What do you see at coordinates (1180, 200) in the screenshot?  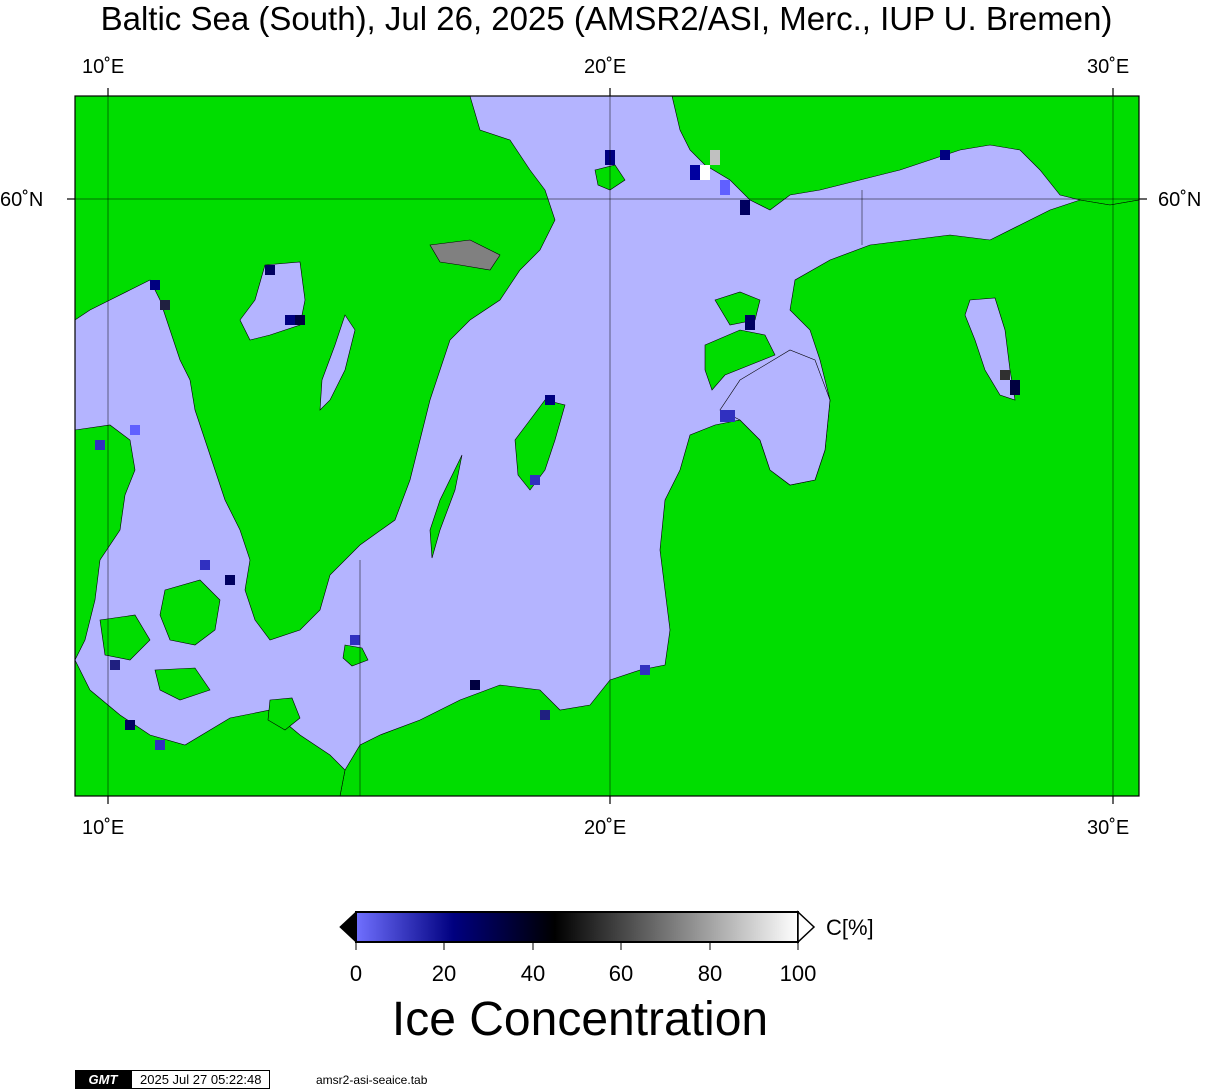 I see `lat-label-right-60n: 60˚N` at bounding box center [1180, 200].